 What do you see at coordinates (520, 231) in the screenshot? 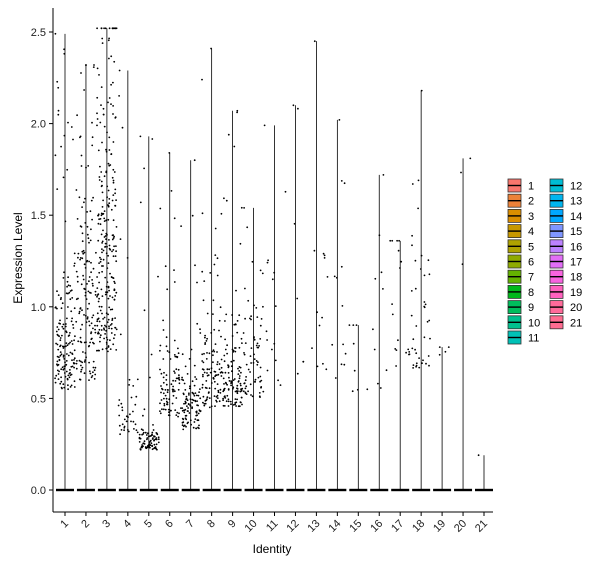
I see `legend-item-4: 4` at bounding box center [520, 231].